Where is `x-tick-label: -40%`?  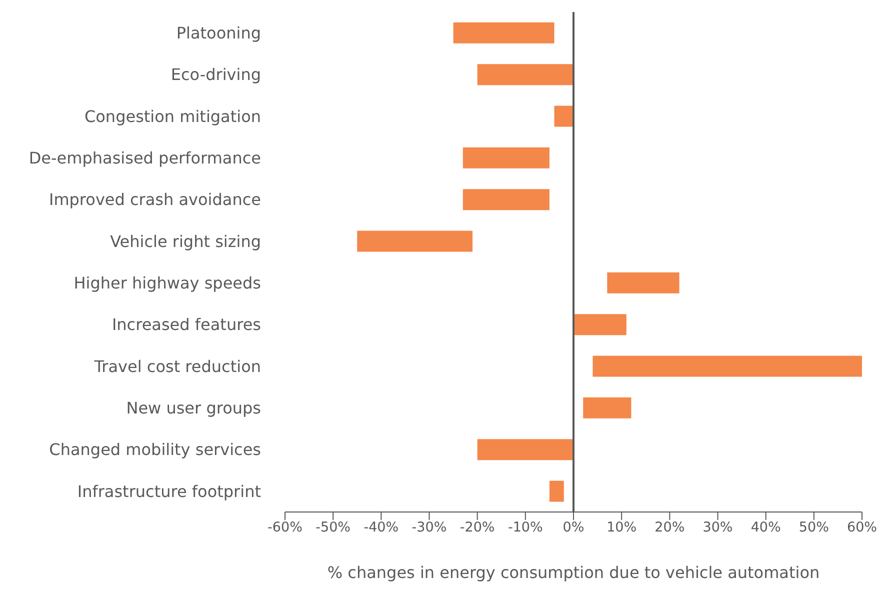
x-tick-label: -40% is located at coordinates (381, 528).